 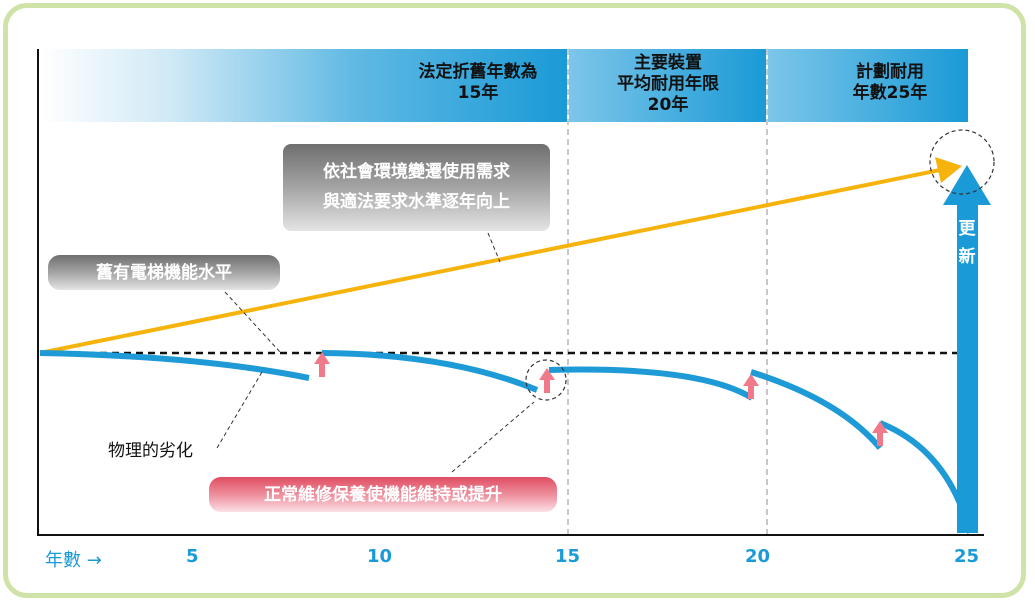 I want to click on tick-15: 15, so click(x=568, y=556).